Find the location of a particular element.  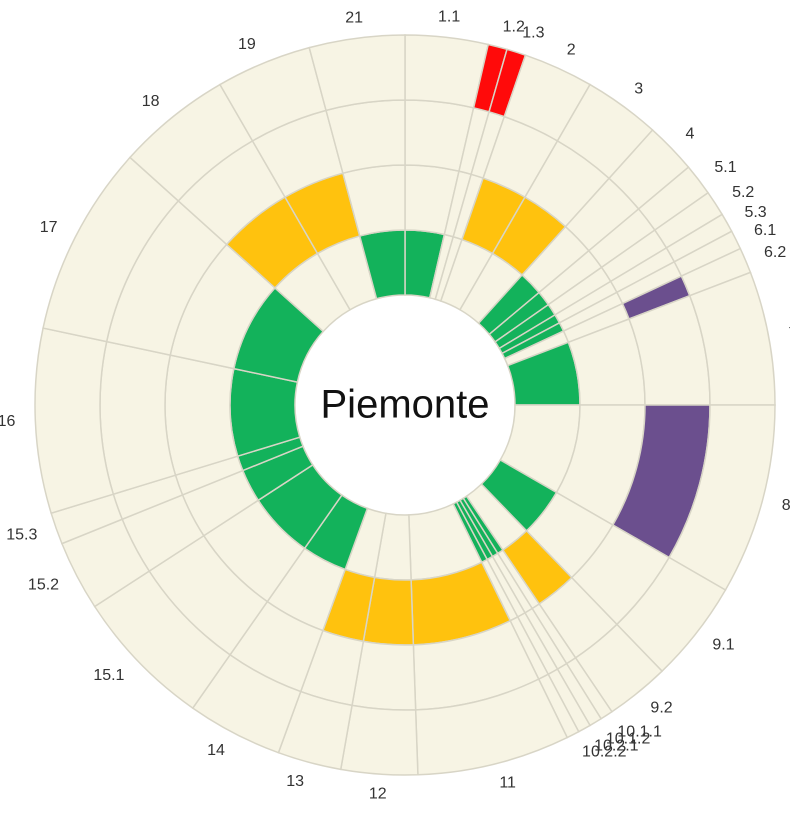

sector-label: 10.2.1 is located at coordinates (616, 745).